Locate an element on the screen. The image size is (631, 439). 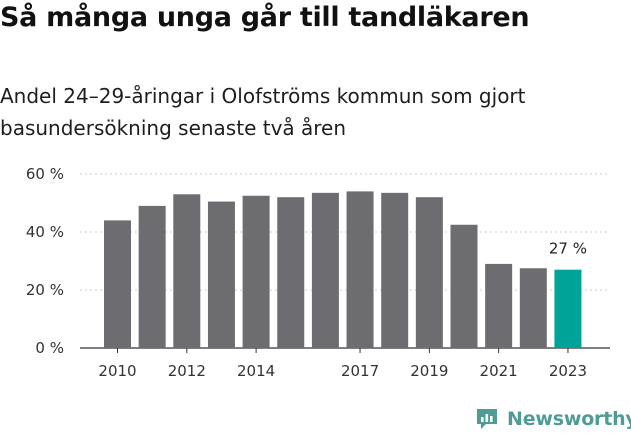
x-tick-label: 2023 is located at coordinates (568, 371).